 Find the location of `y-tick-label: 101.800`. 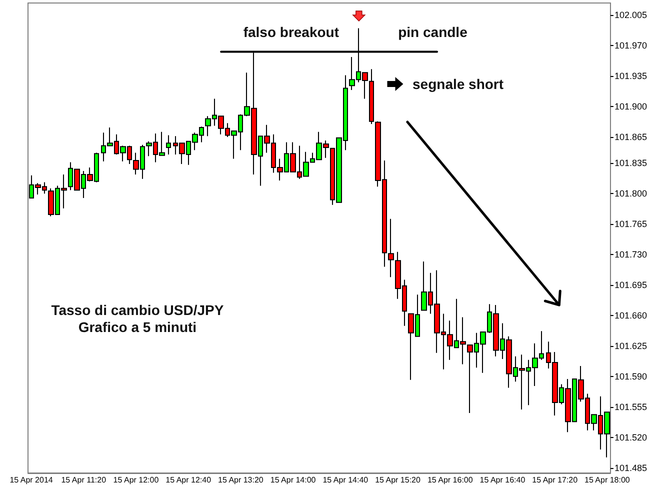

y-tick-label: 101.800 is located at coordinates (631, 193).